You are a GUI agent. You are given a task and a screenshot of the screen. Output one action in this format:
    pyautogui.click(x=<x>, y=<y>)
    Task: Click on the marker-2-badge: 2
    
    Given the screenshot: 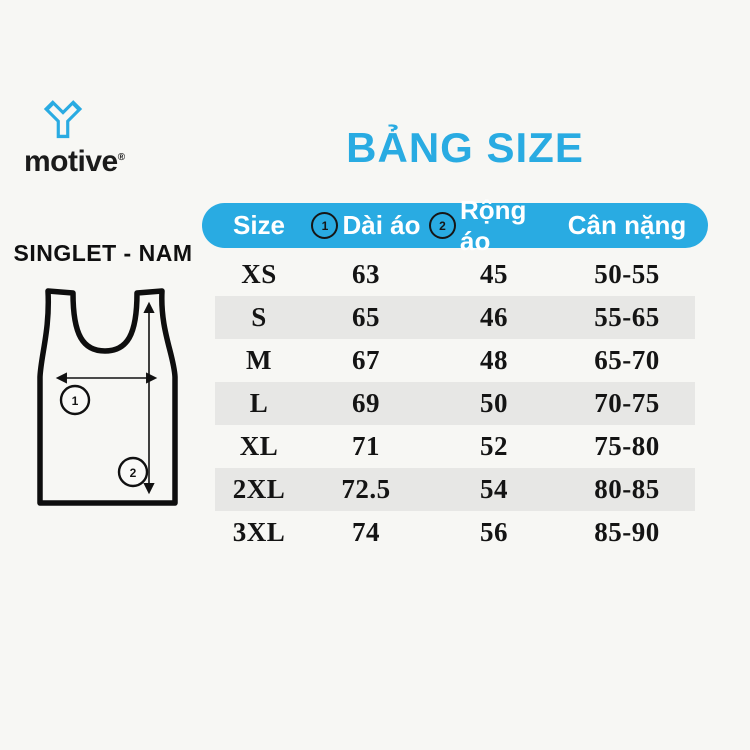 What is the action you would take?
    pyautogui.click(x=442, y=225)
    